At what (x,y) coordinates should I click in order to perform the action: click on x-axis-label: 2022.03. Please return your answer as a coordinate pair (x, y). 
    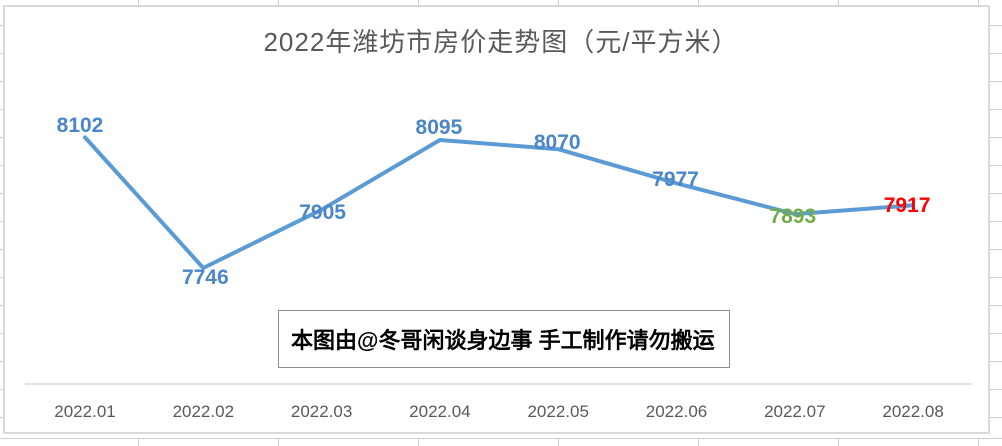
    Looking at the image, I should click on (321, 411).